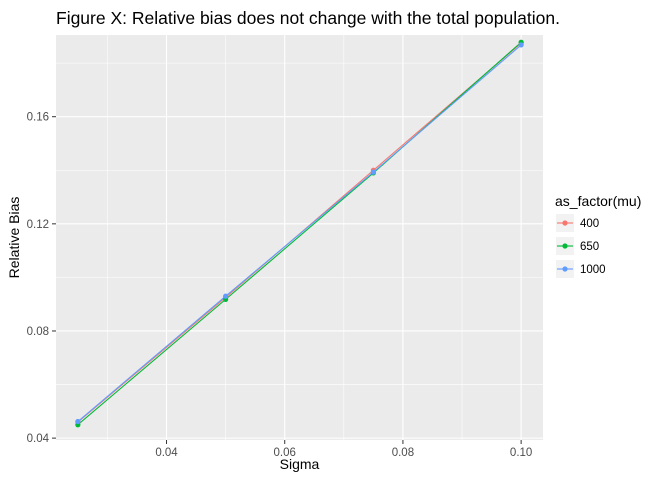 Image resolution: width=672 pixels, height=480 pixels. Describe the element at coordinates (38, 332) in the screenshot. I see `y-tick-label: 0.08` at that location.